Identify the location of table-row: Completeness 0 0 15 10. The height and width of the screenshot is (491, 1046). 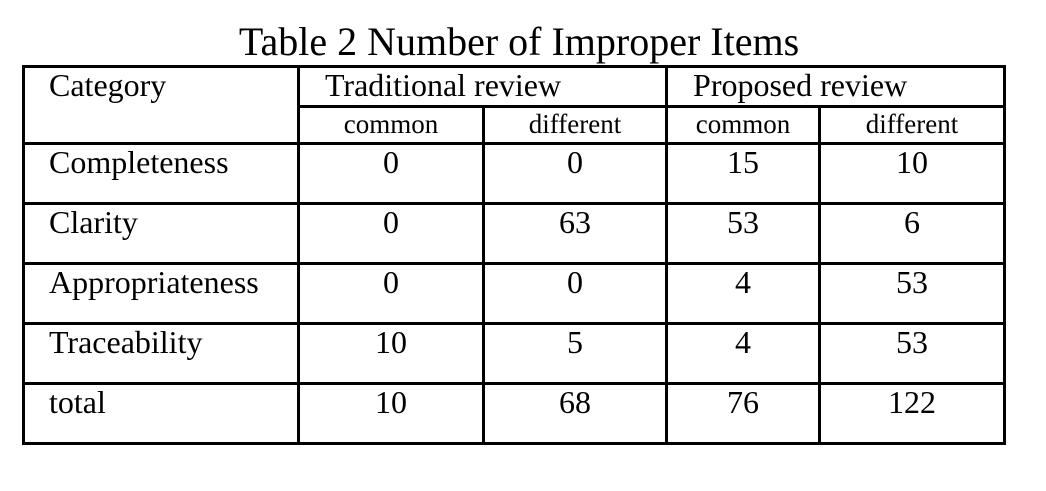
(514, 173).